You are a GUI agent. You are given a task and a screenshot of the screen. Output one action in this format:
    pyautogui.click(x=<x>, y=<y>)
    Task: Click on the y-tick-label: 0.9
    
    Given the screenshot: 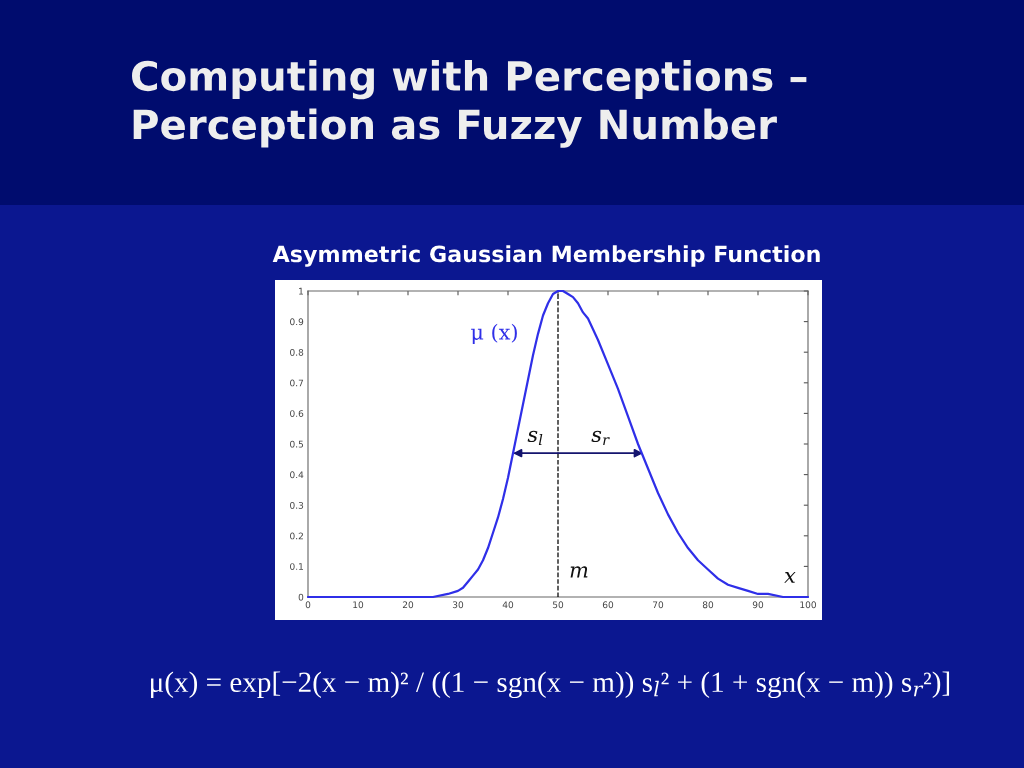 What is the action you would take?
    pyautogui.click(x=297, y=322)
    